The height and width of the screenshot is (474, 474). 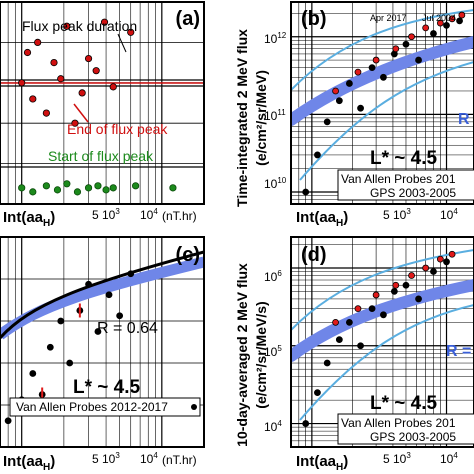 I want to click on panel-a-xunit: (nT.hr), so click(x=179, y=216).